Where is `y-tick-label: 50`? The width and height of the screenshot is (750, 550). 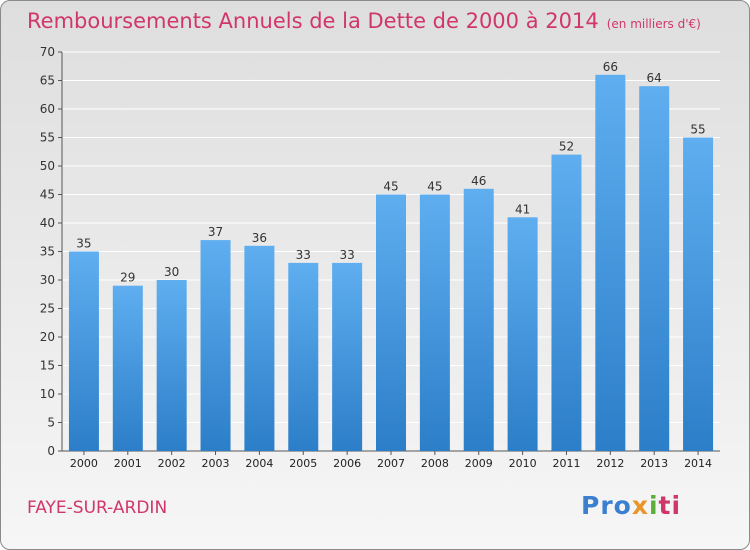
y-tick-label: 50 is located at coordinates (47, 166).